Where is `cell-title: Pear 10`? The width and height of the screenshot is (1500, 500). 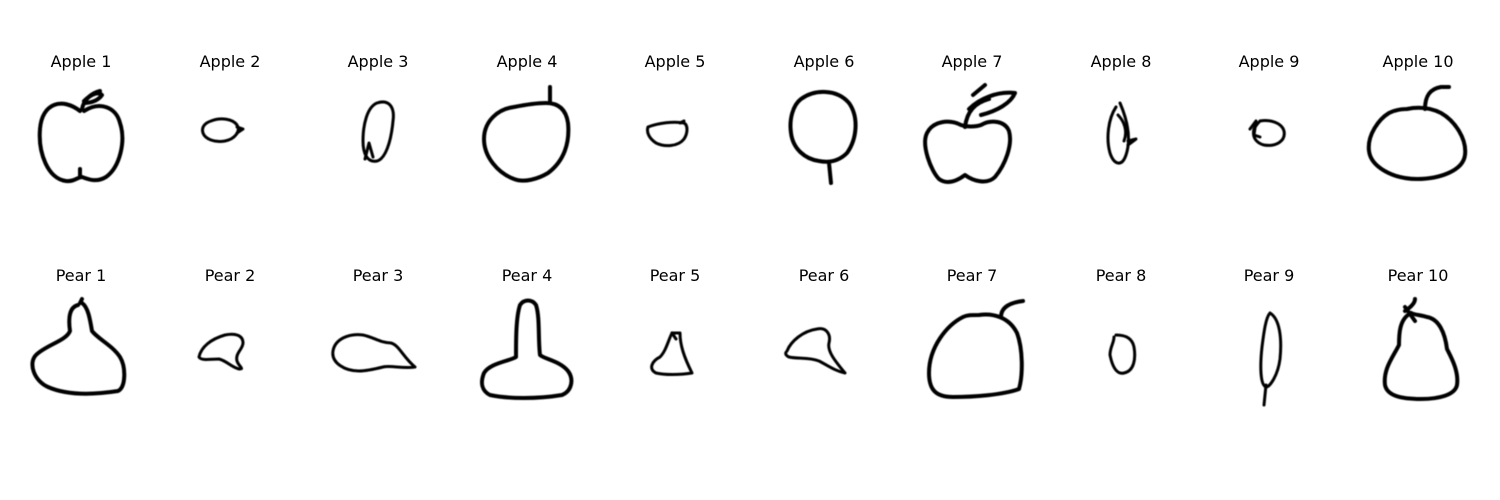 cell-title: Pear 10 is located at coordinates (1418, 275).